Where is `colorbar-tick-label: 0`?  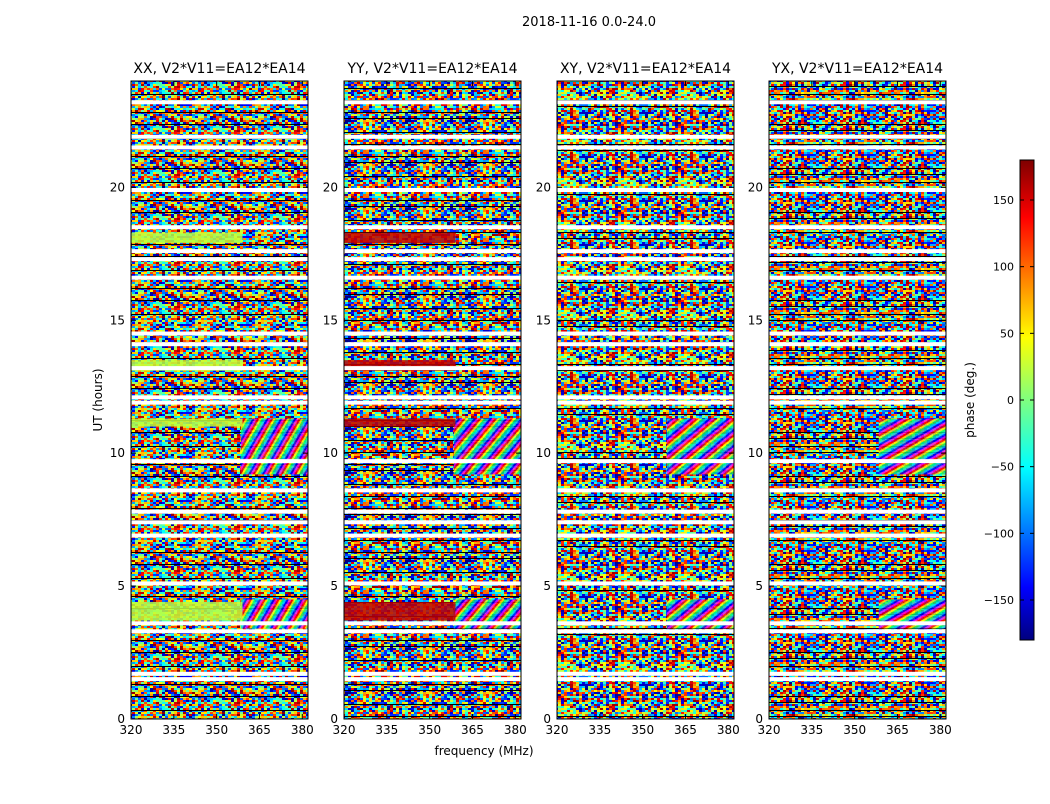
colorbar-tick-label: 0 is located at coordinates (1010, 400).